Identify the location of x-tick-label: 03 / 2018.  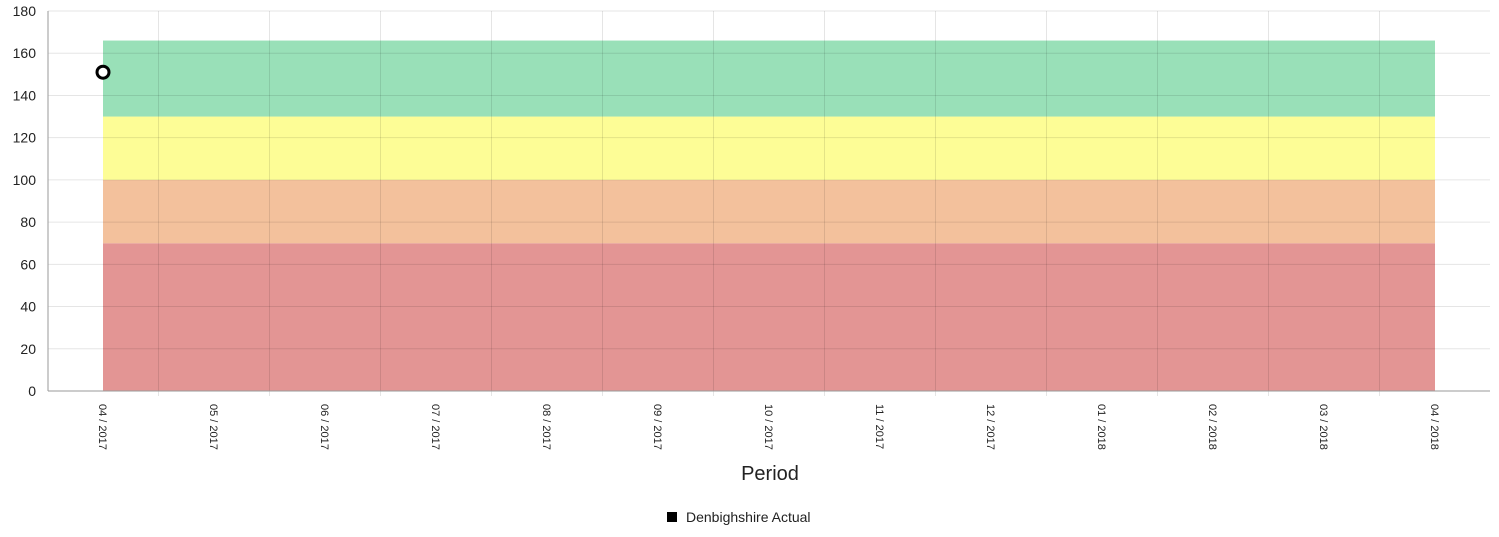
(1323, 427).